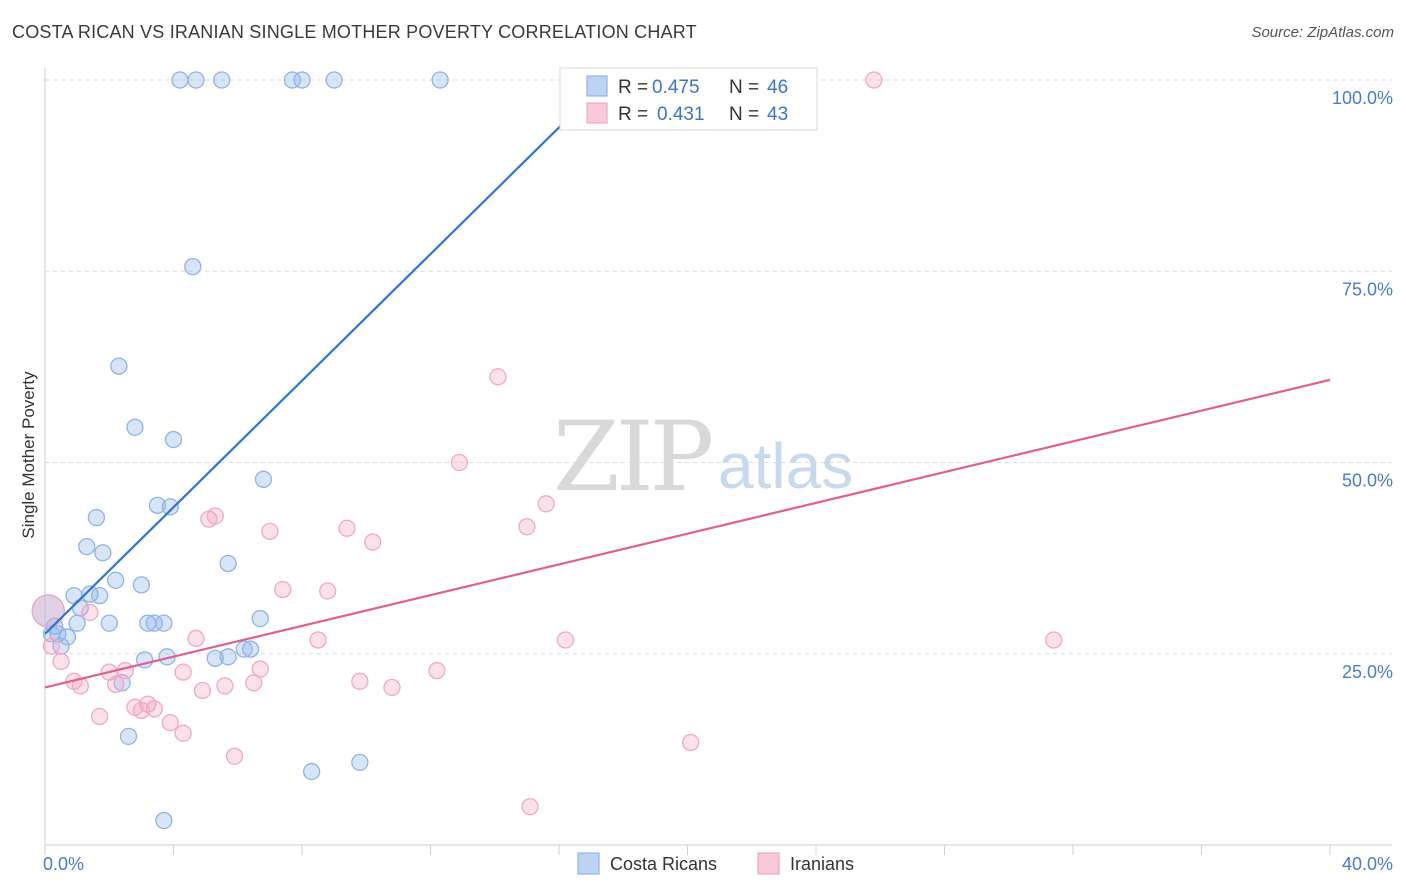 The height and width of the screenshot is (892, 1406). Describe the element at coordinates (785, 466) in the screenshot. I see `watermark-atlas: atlas` at that location.